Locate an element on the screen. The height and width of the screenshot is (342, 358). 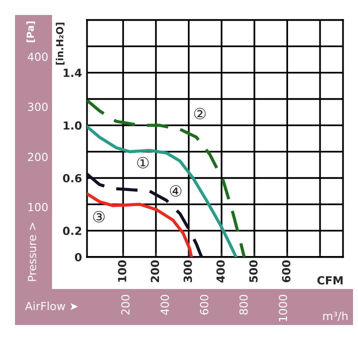
x-tick-label: 500 is located at coordinates (253, 271).